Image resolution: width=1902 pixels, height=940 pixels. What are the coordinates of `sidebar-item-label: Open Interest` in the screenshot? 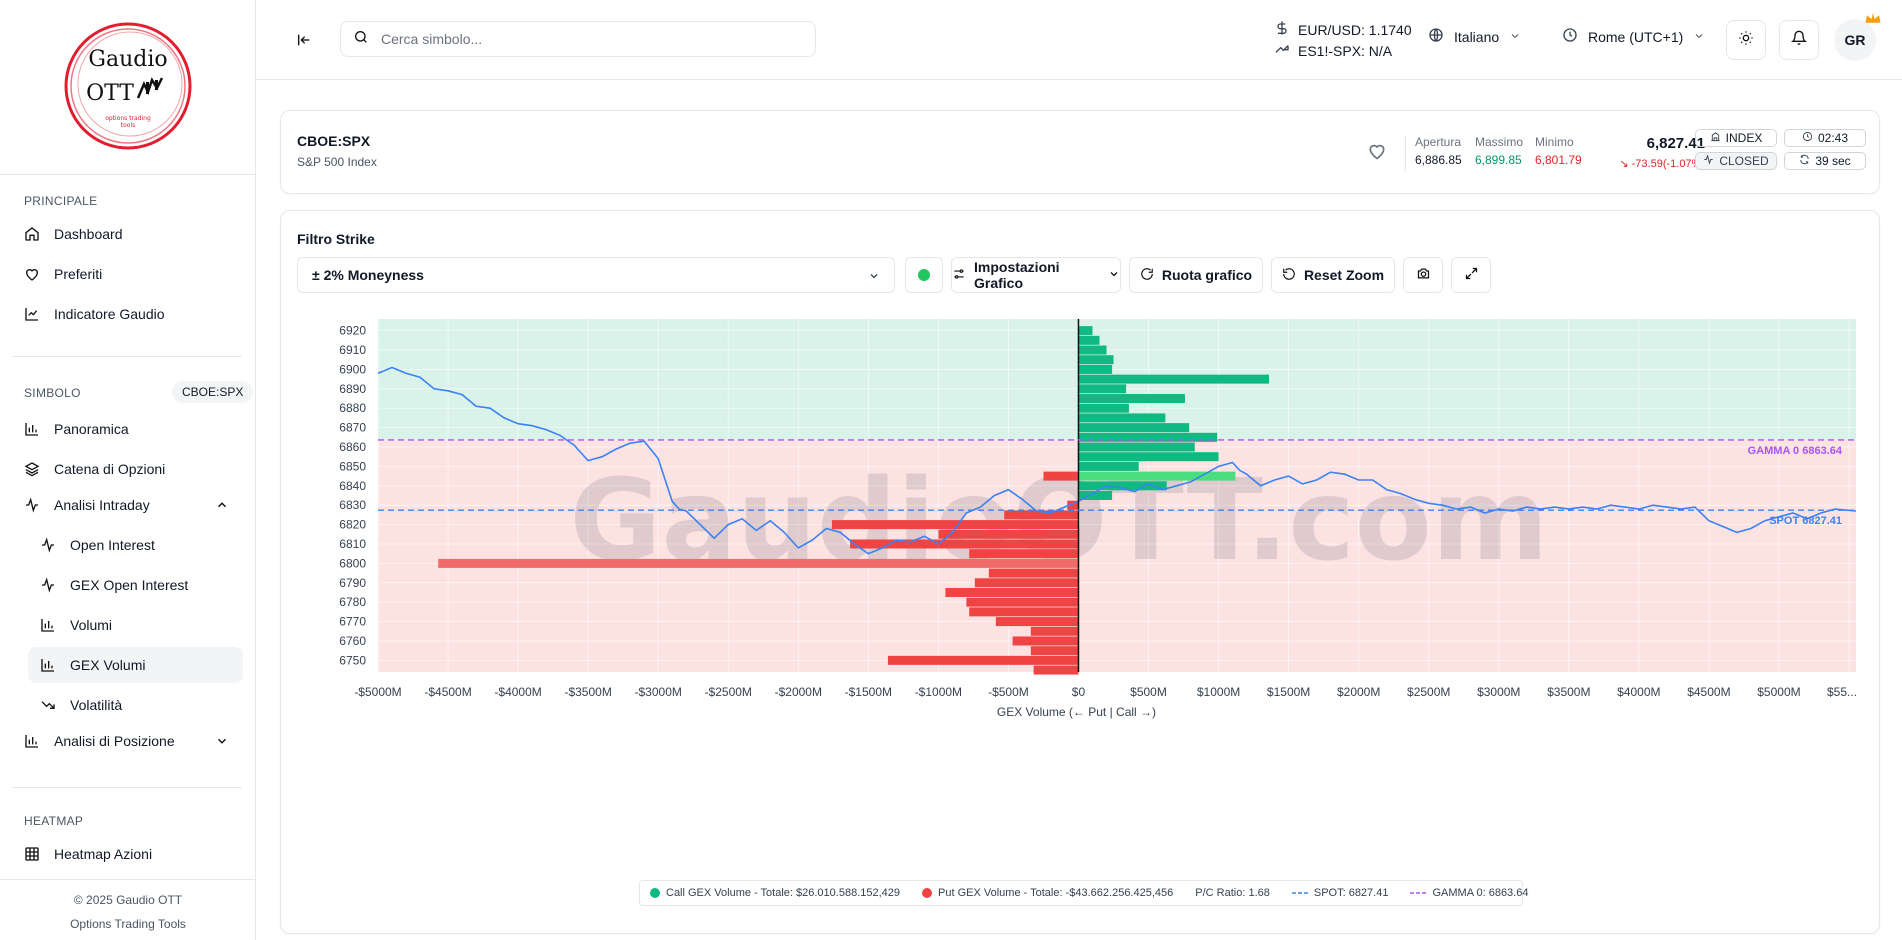 It's located at (112, 545).